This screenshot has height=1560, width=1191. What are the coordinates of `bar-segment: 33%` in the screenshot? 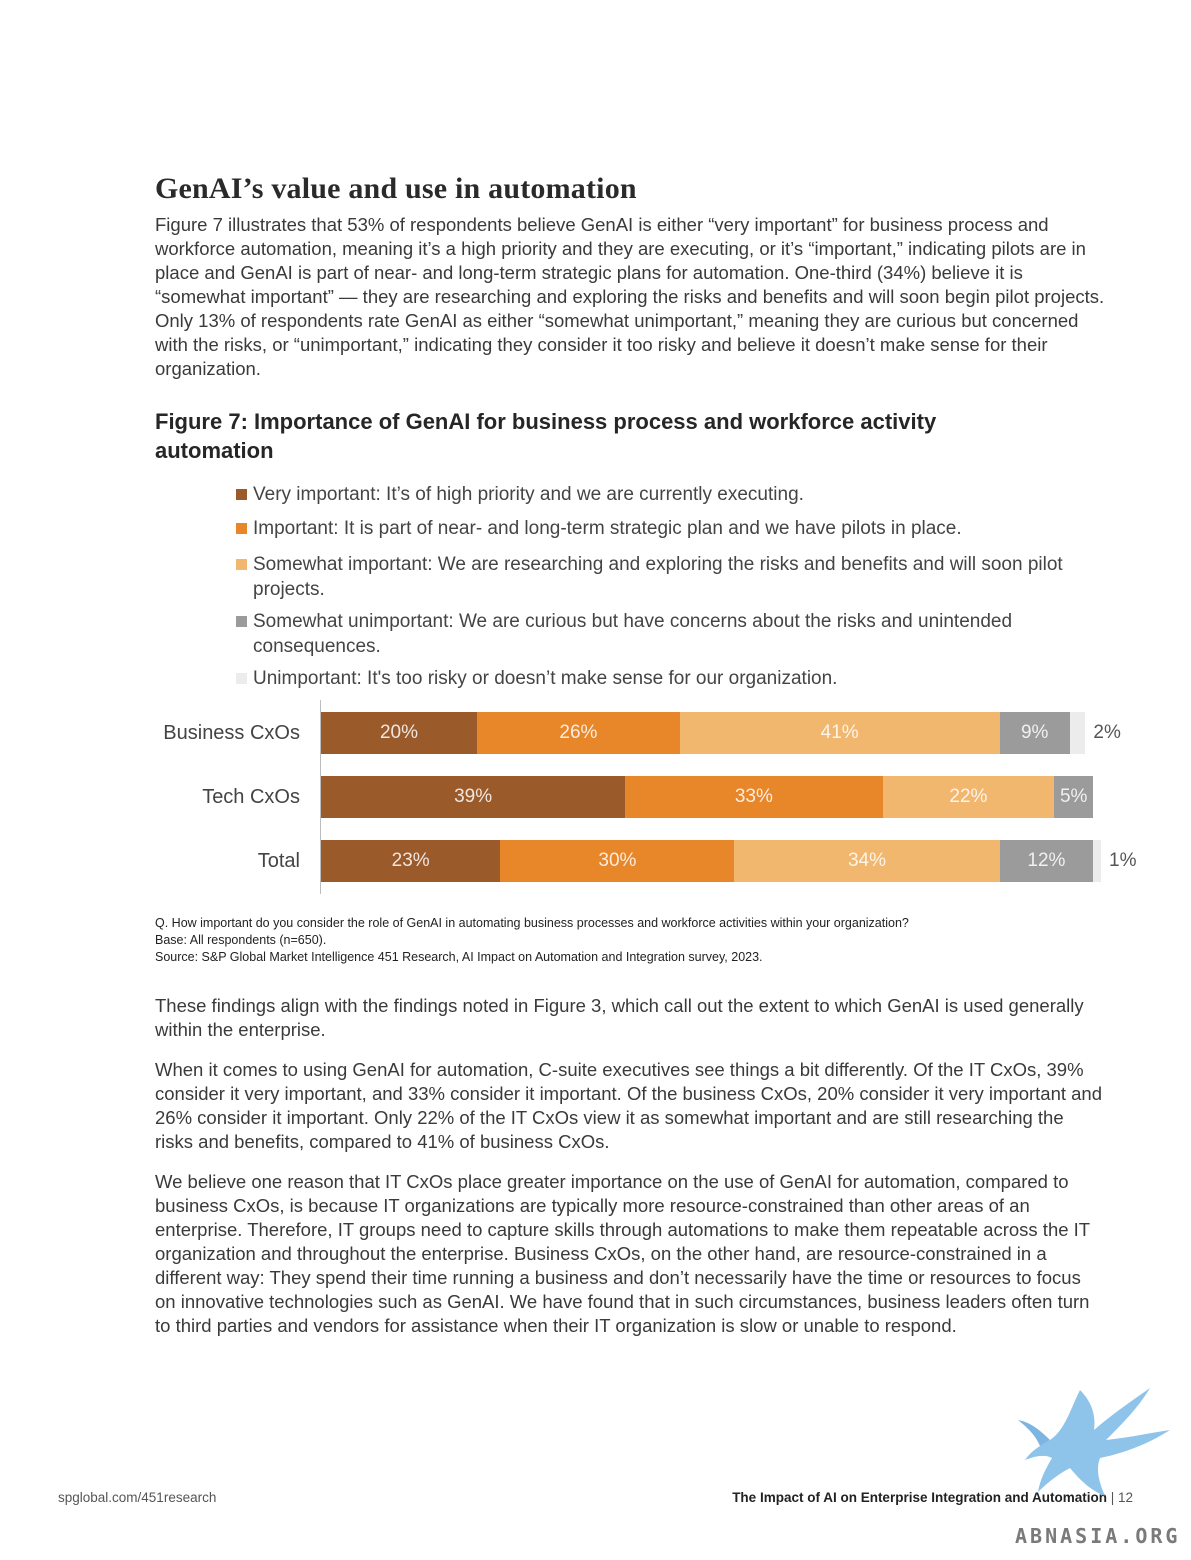 It's located at (754, 797).